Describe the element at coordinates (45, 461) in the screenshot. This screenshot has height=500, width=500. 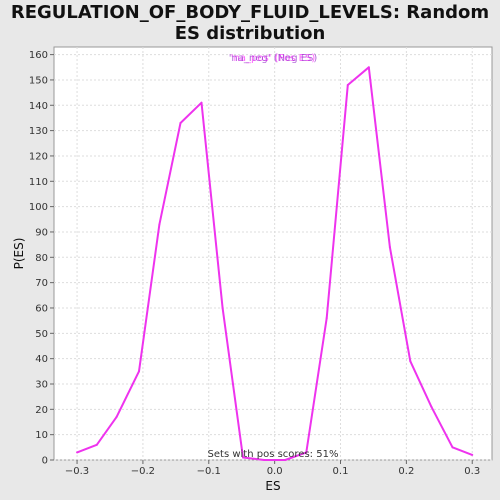
I see `y-tick-label: 0` at that location.